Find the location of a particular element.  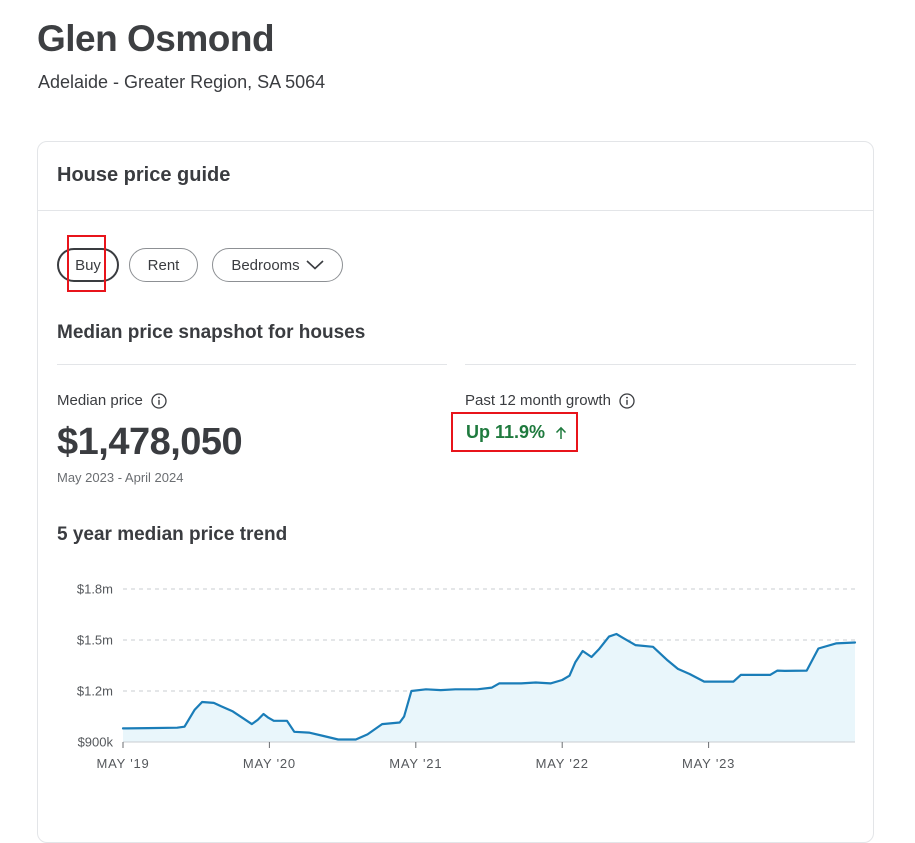

x-tick-label: MAY '22 is located at coordinates (562, 763).